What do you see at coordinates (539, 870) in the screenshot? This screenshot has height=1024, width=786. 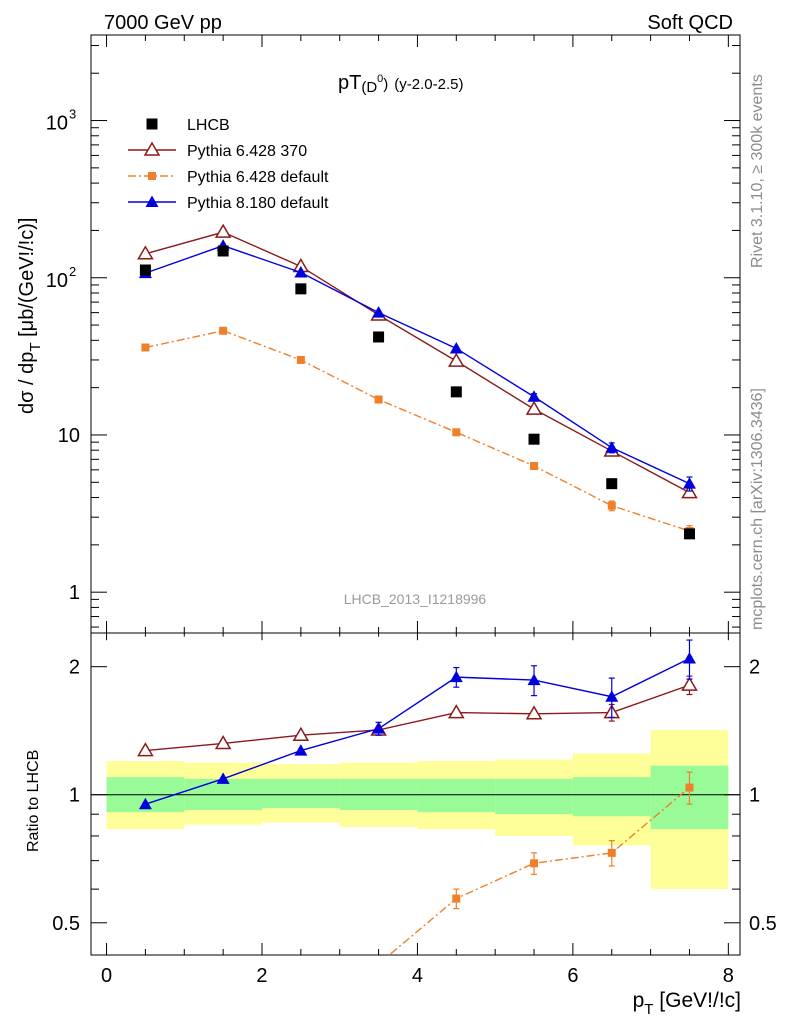 I see `ratio-line-pythia-6-428-default` at bounding box center [539, 870].